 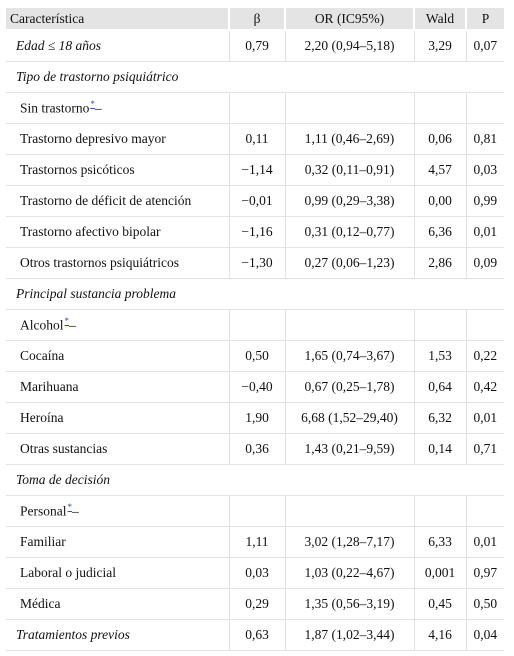 I want to click on p-cell: 0,22, so click(x=484, y=356).